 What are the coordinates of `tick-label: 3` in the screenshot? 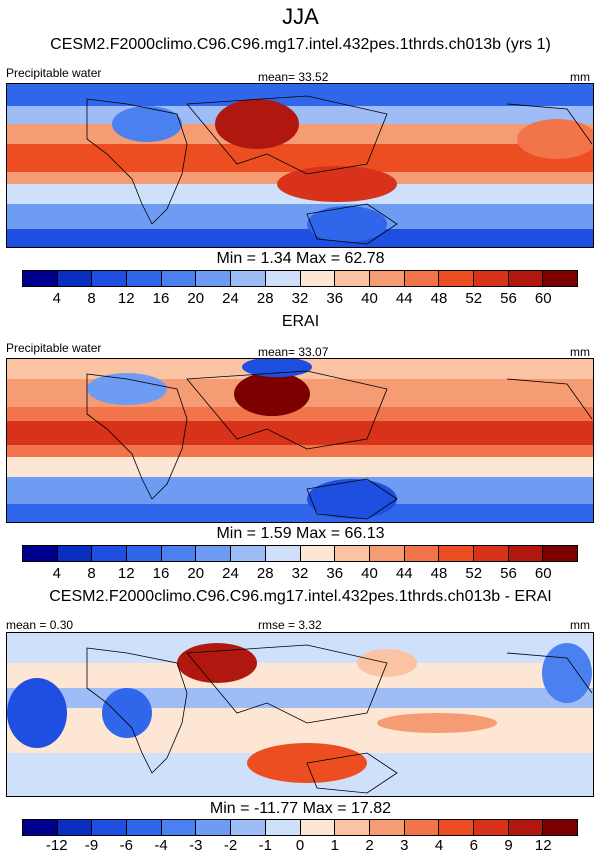 It's located at (404, 845).